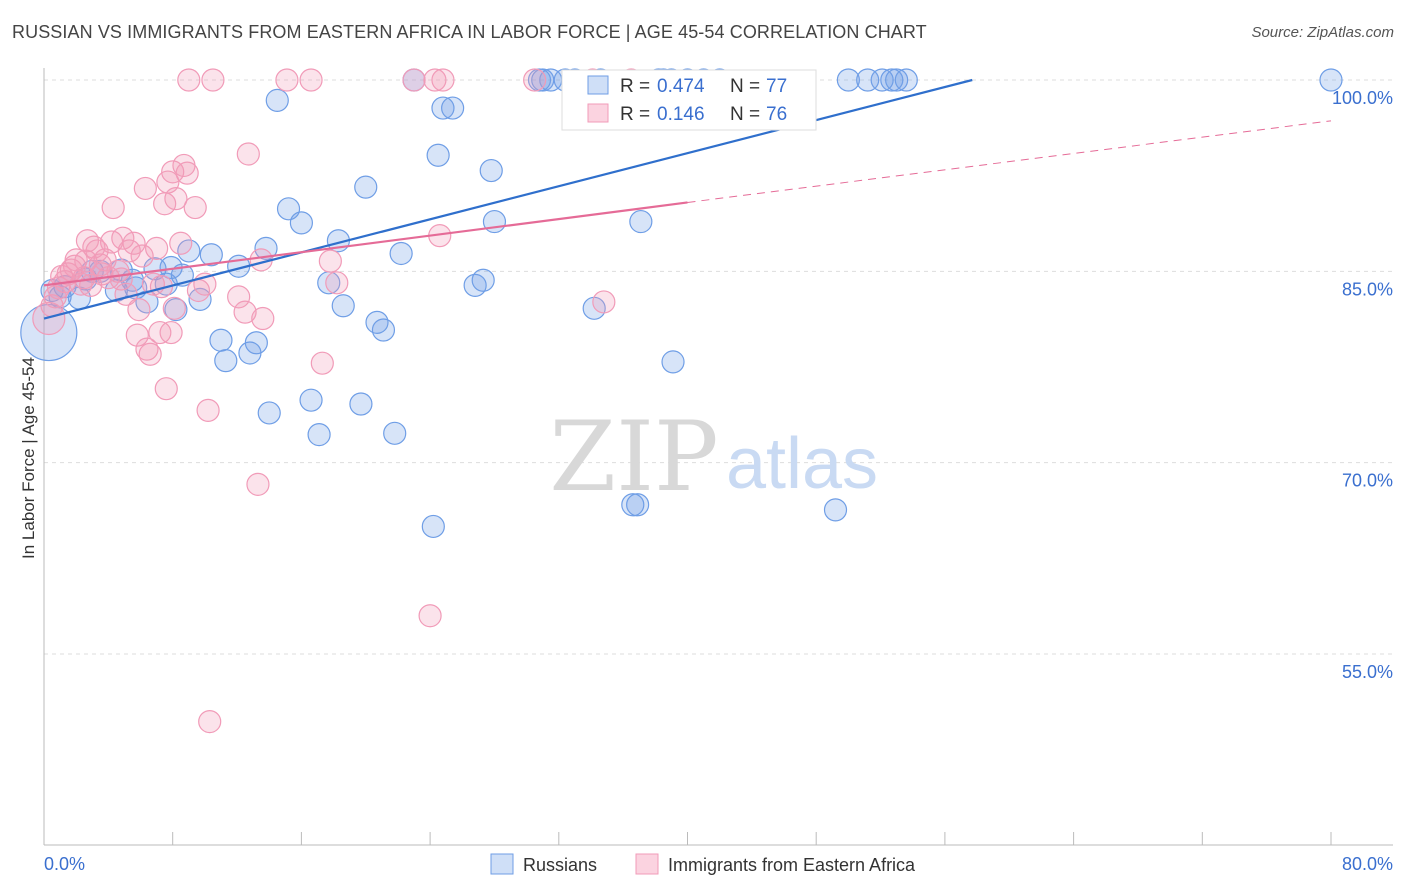 Image resolution: width=1406 pixels, height=892 pixels. I want to click on y-tick-labels: 55.0% 70.0% 85.0% 100.0%, so click(1362, 385).